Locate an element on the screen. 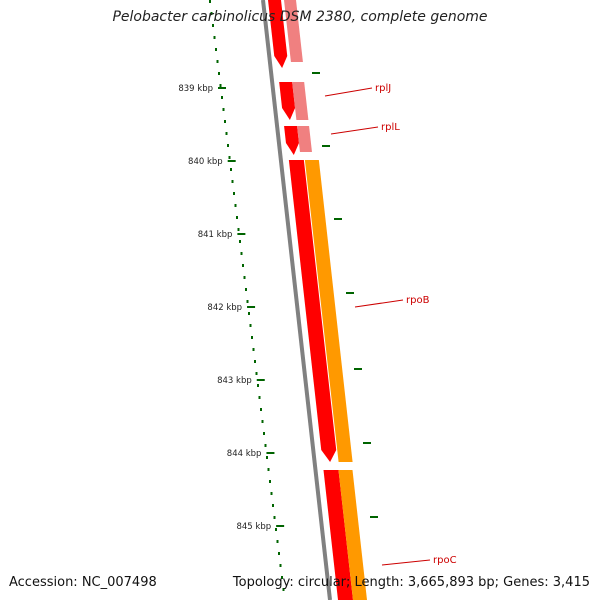 Image resolution: width=600 pixels, height=600 pixels. gc-skew-dots is located at coordinates (247, 295).